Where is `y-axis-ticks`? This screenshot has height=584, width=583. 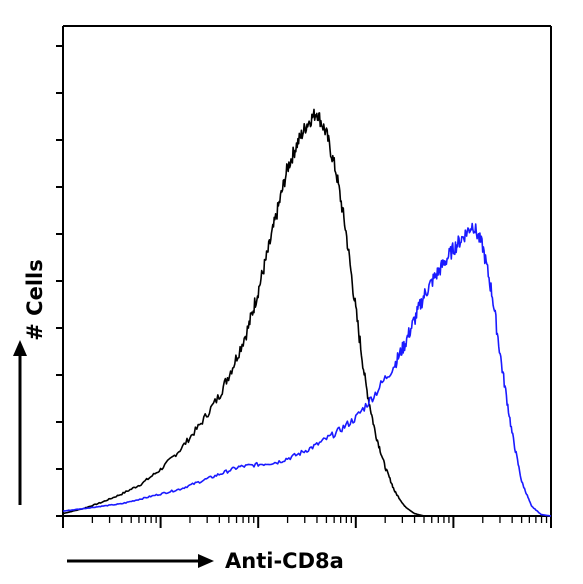 y-axis-ticks is located at coordinates (59, 281).